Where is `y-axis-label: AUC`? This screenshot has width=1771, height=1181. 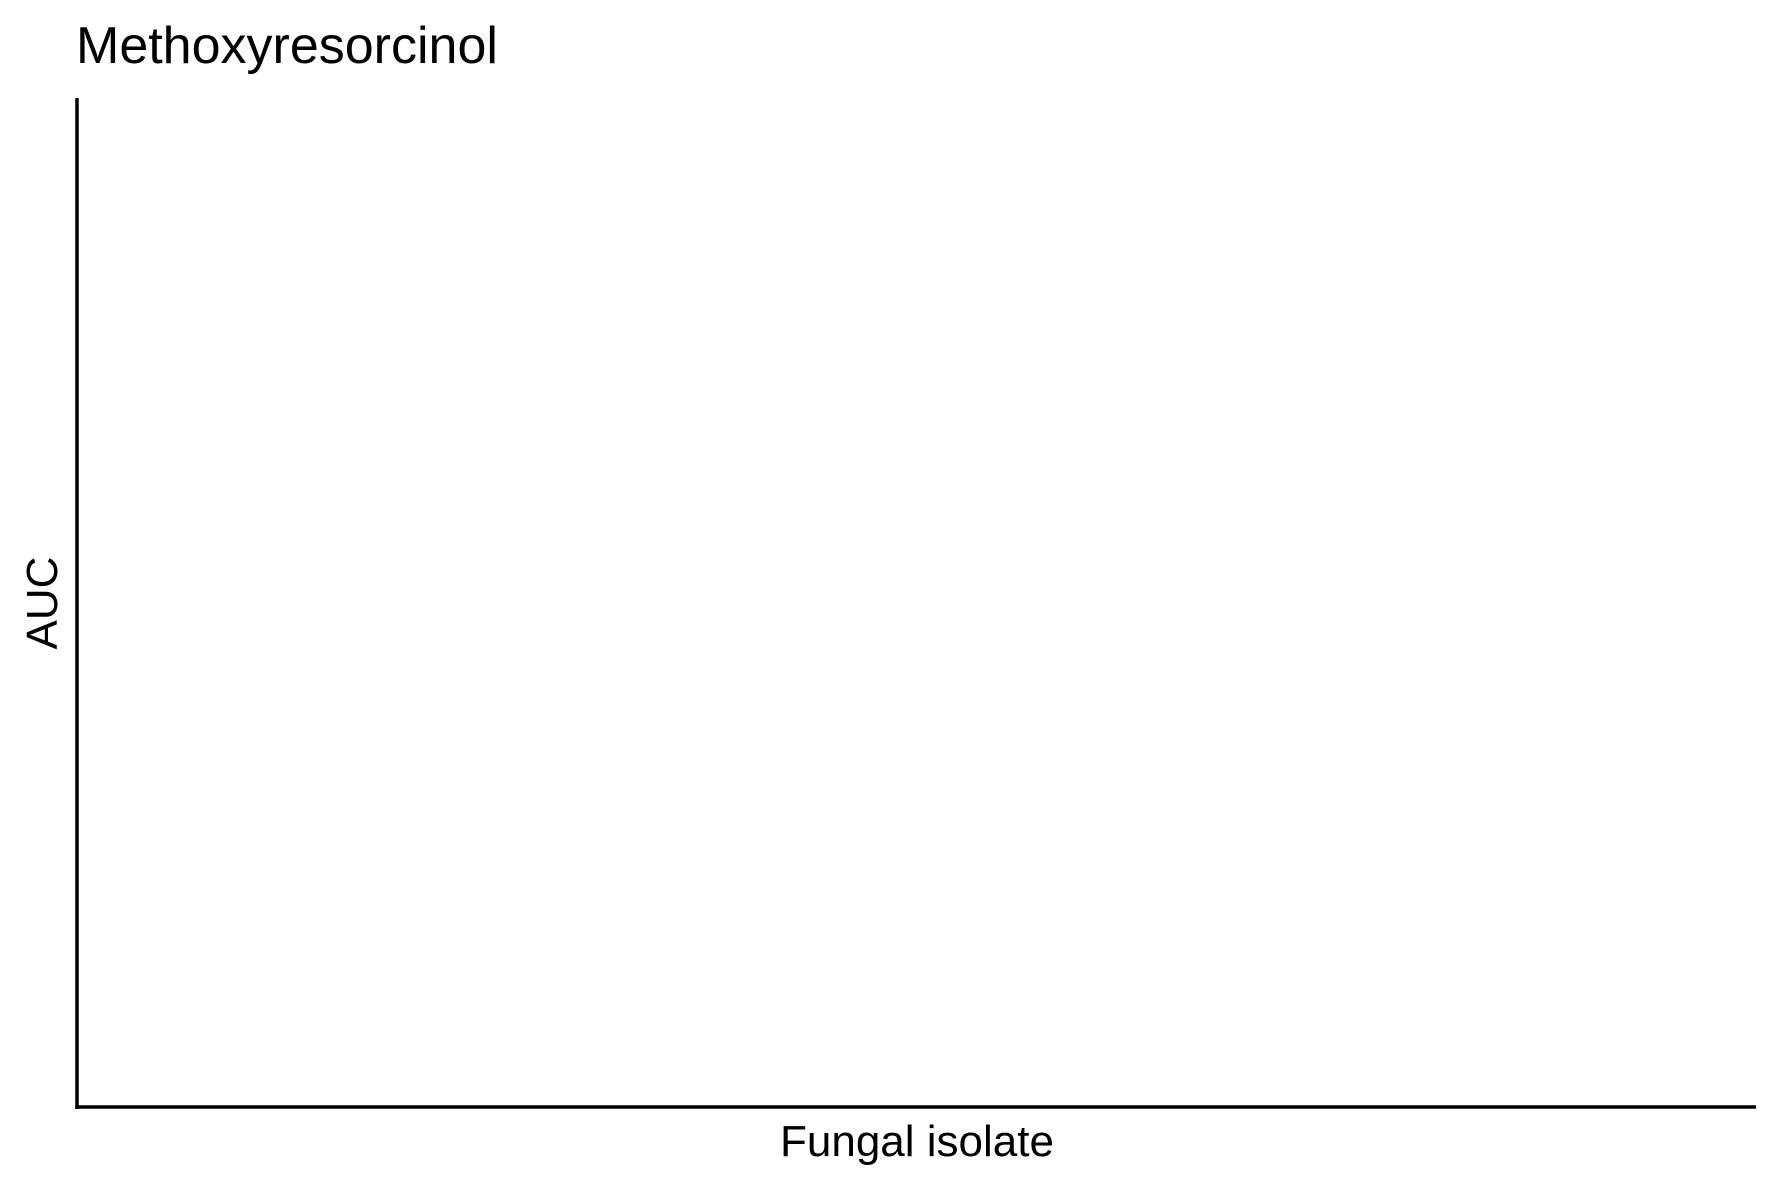
y-axis-label: AUC is located at coordinates (42, 603).